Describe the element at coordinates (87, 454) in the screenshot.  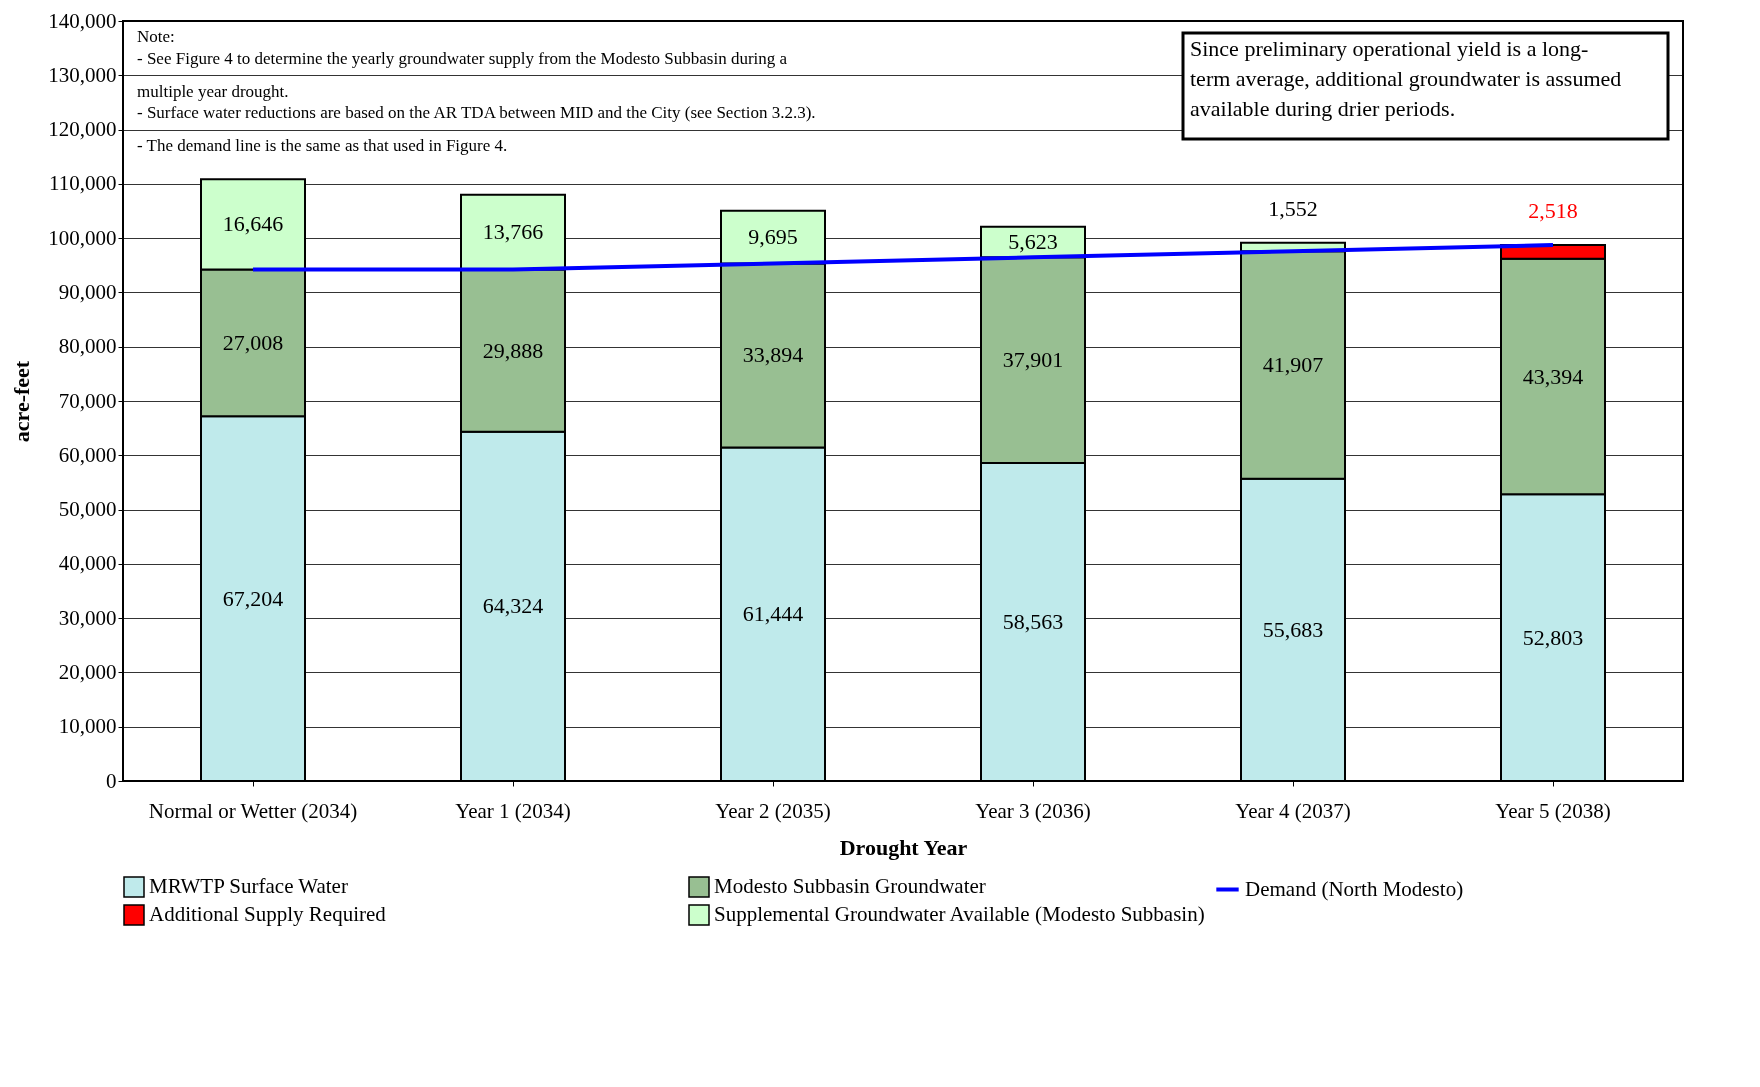
I see `y-tick-label: 60,000` at that location.